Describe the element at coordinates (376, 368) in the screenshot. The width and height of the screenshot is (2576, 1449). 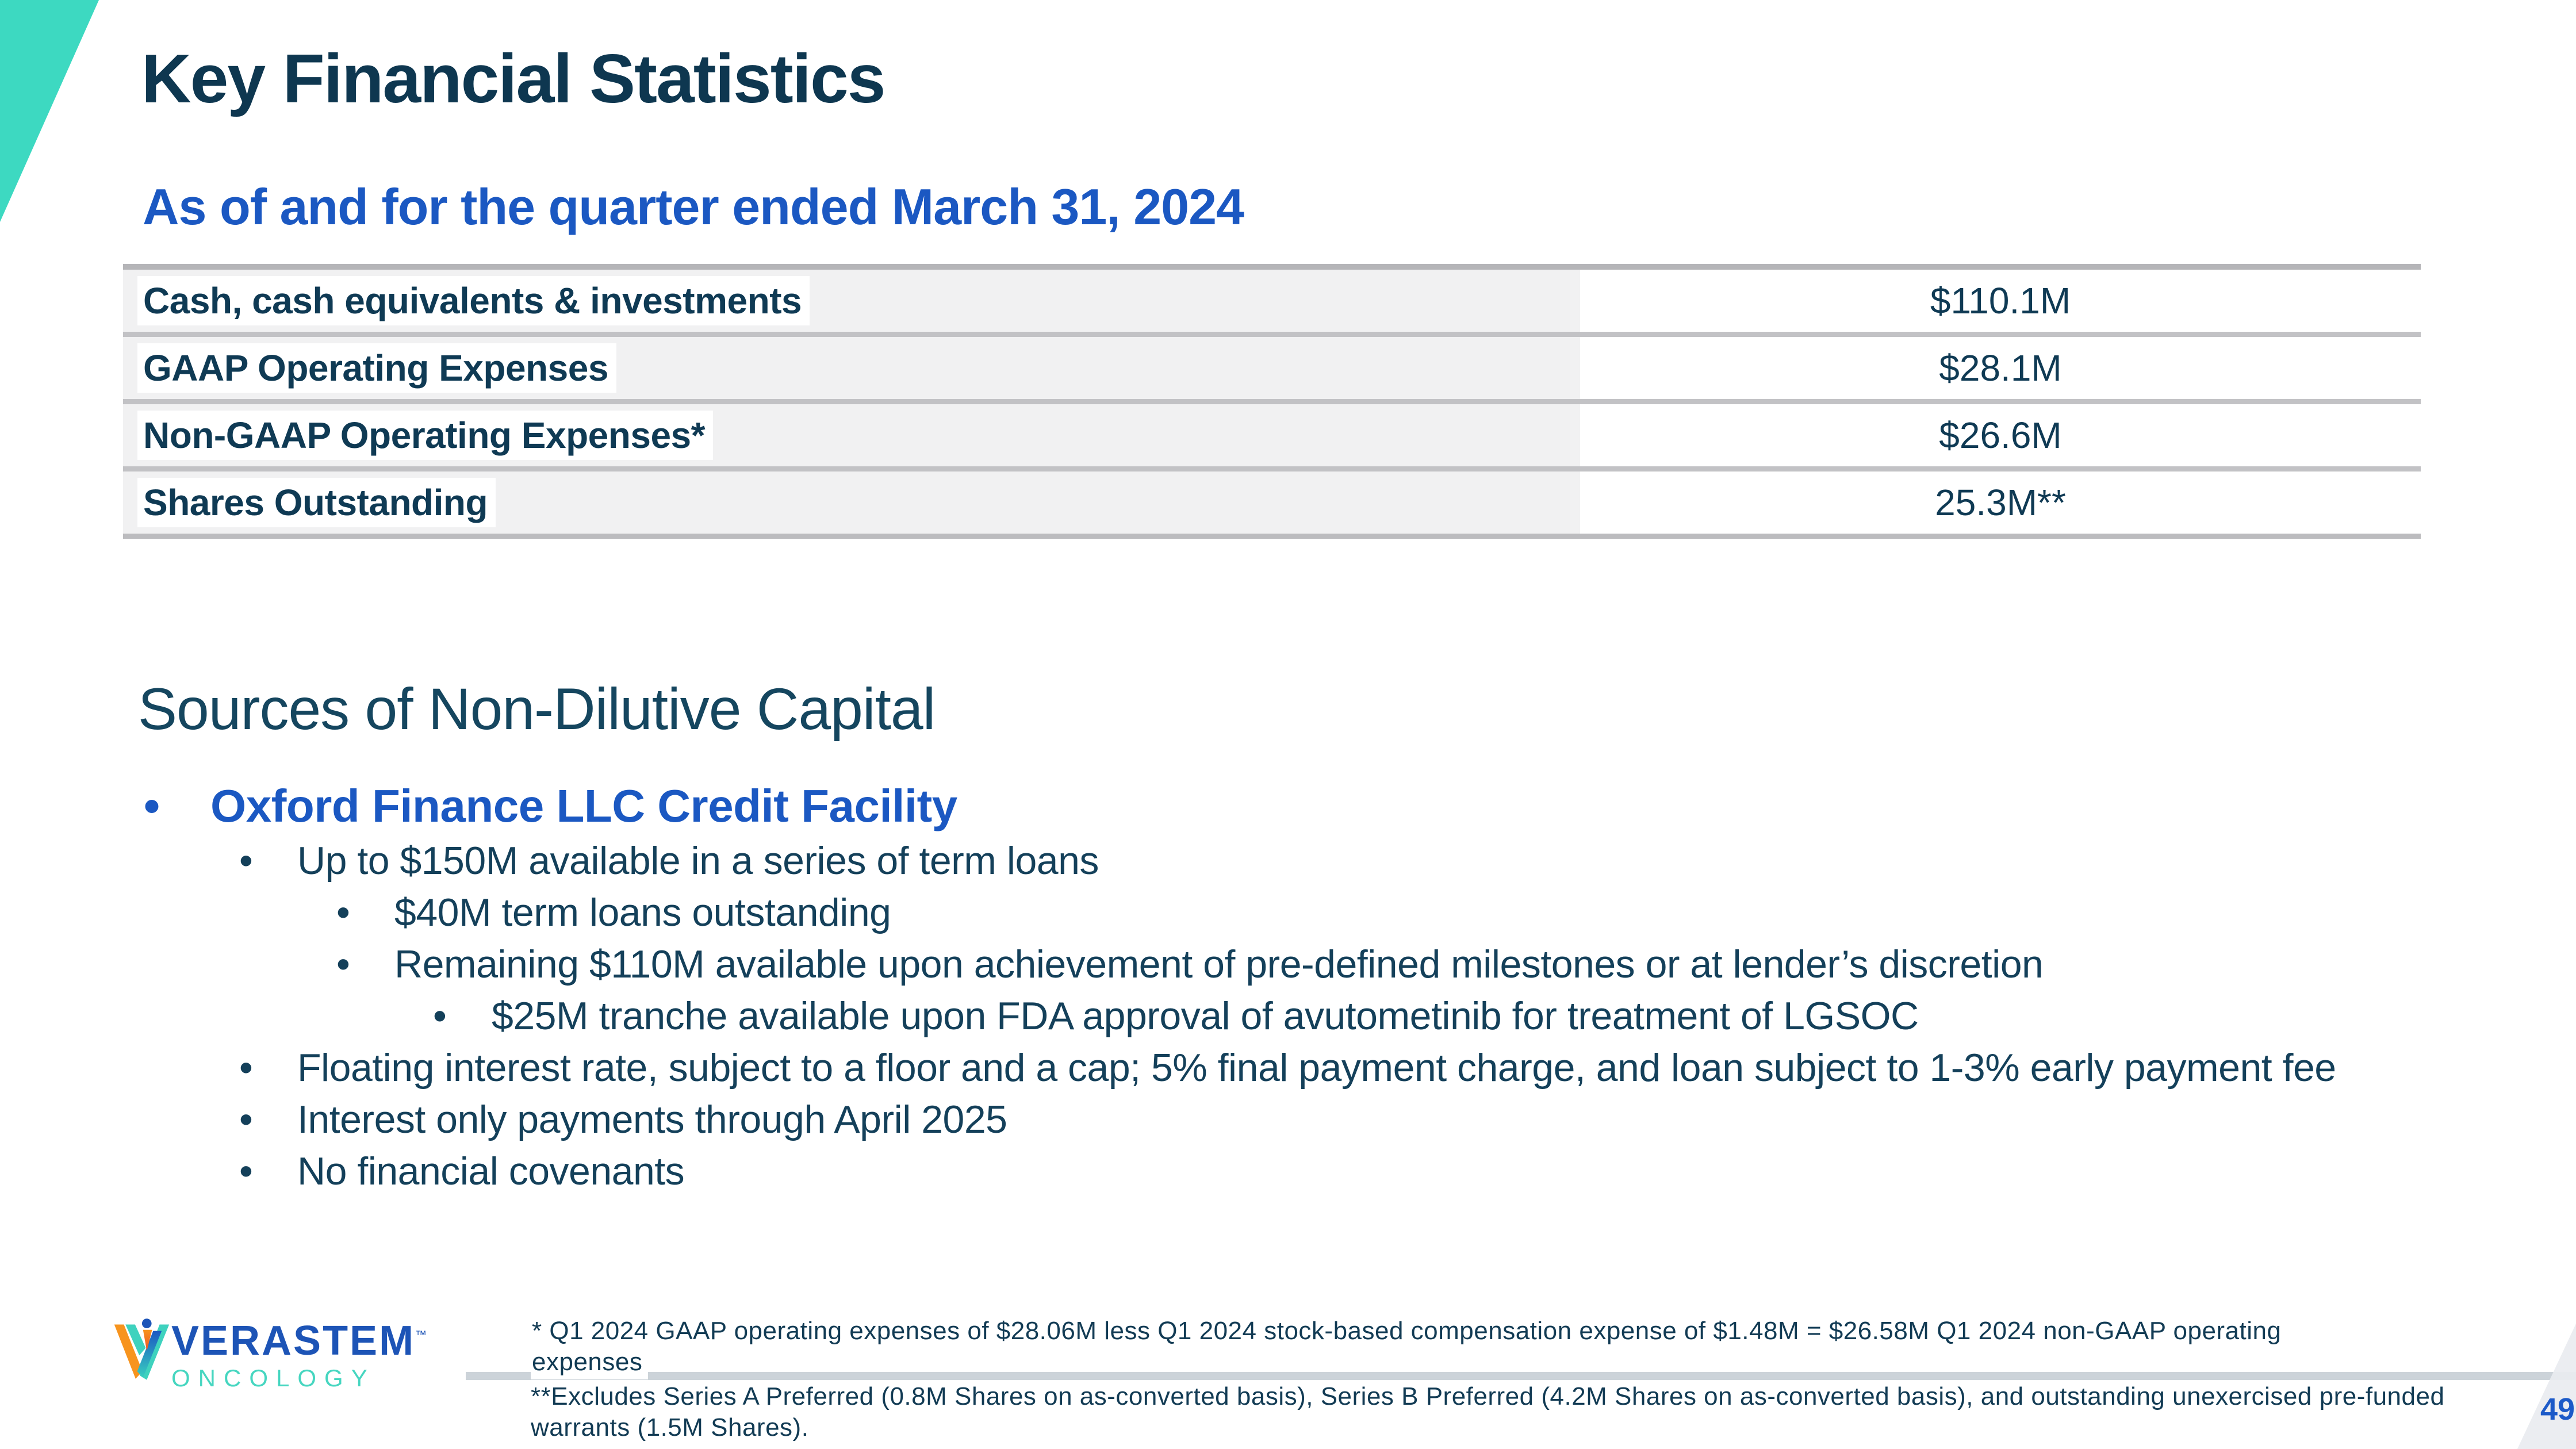
I see `table-row-label: GAAP Operating Expenses` at that location.